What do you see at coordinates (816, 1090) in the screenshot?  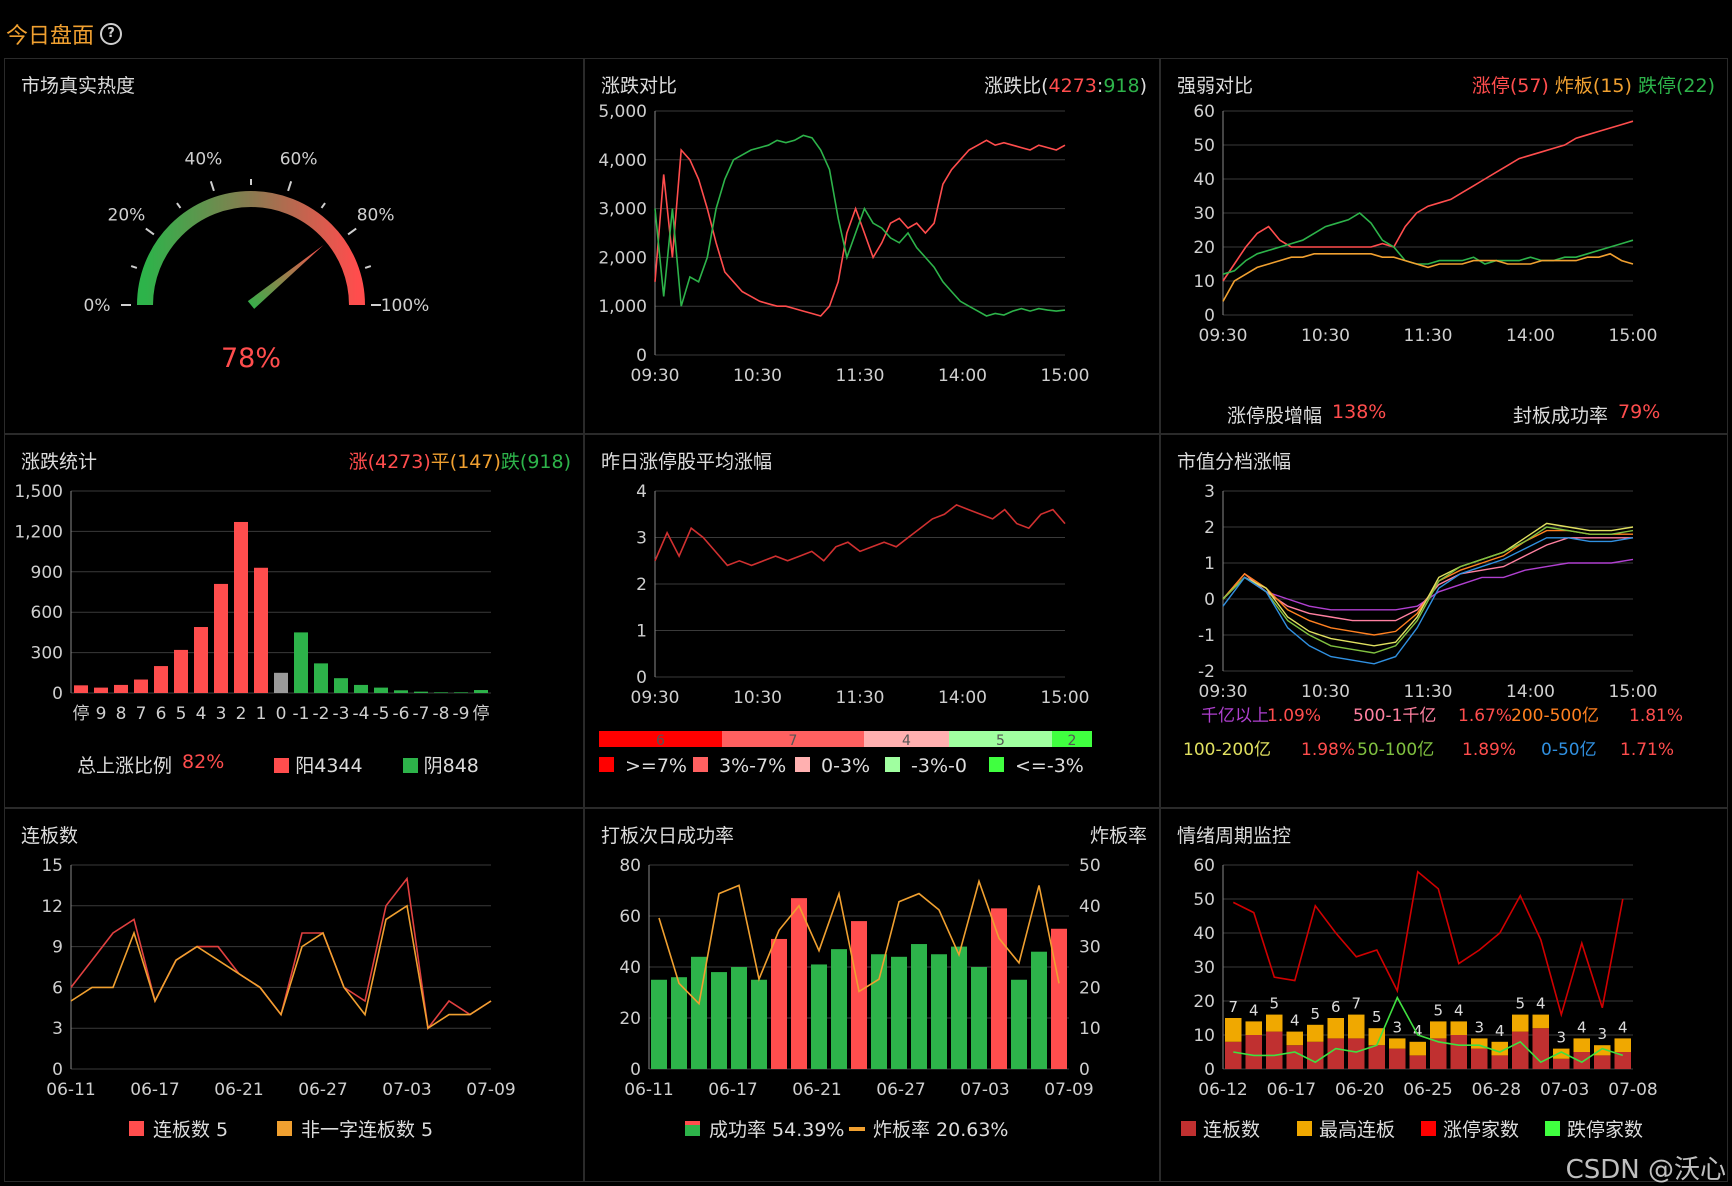 I see `x-tick-label: 06-21` at bounding box center [816, 1090].